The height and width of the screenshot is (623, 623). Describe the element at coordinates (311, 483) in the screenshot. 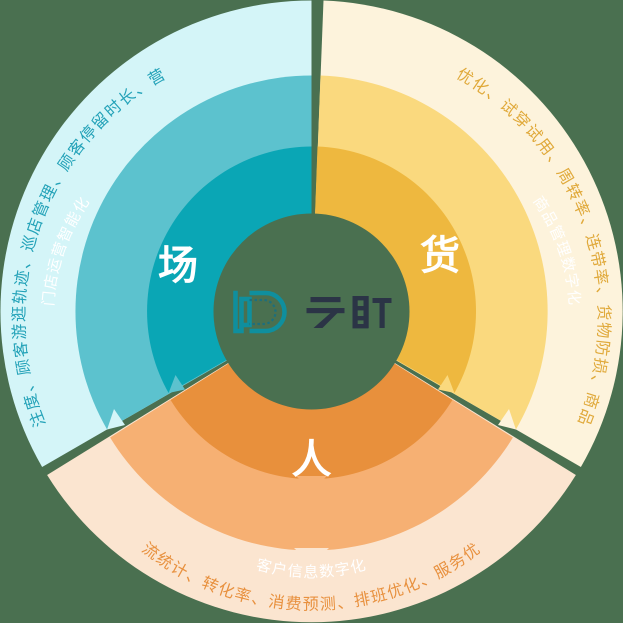

I see `sector-ren-notch-inner` at that location.